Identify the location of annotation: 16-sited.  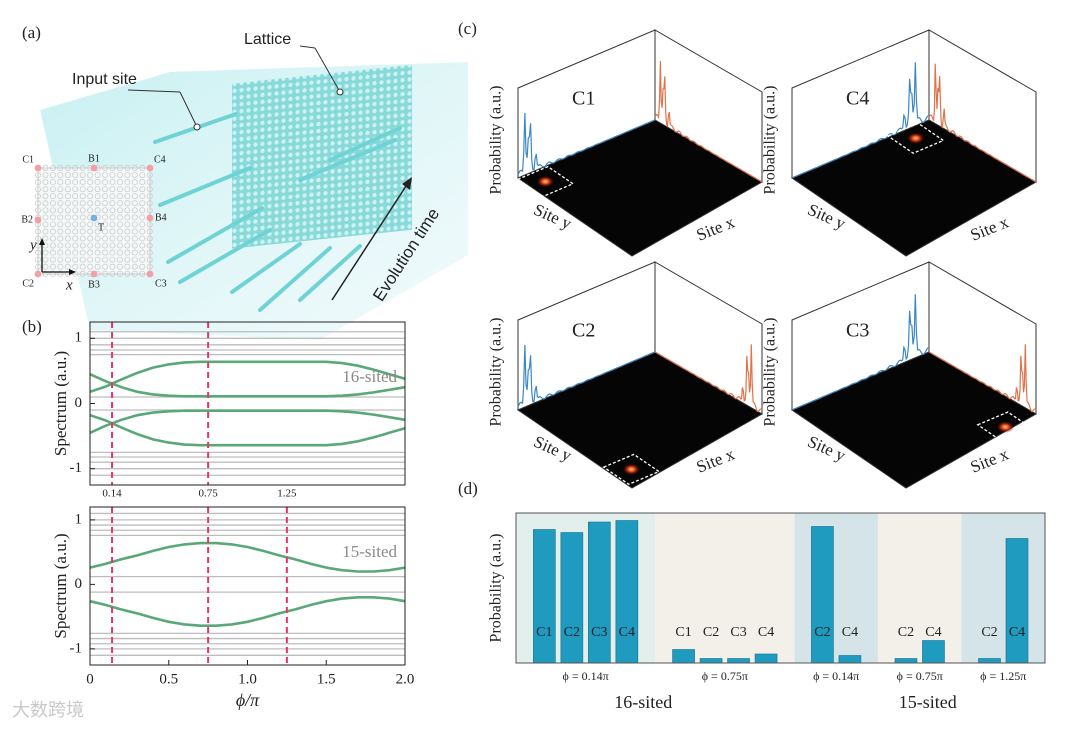
(369, 376).